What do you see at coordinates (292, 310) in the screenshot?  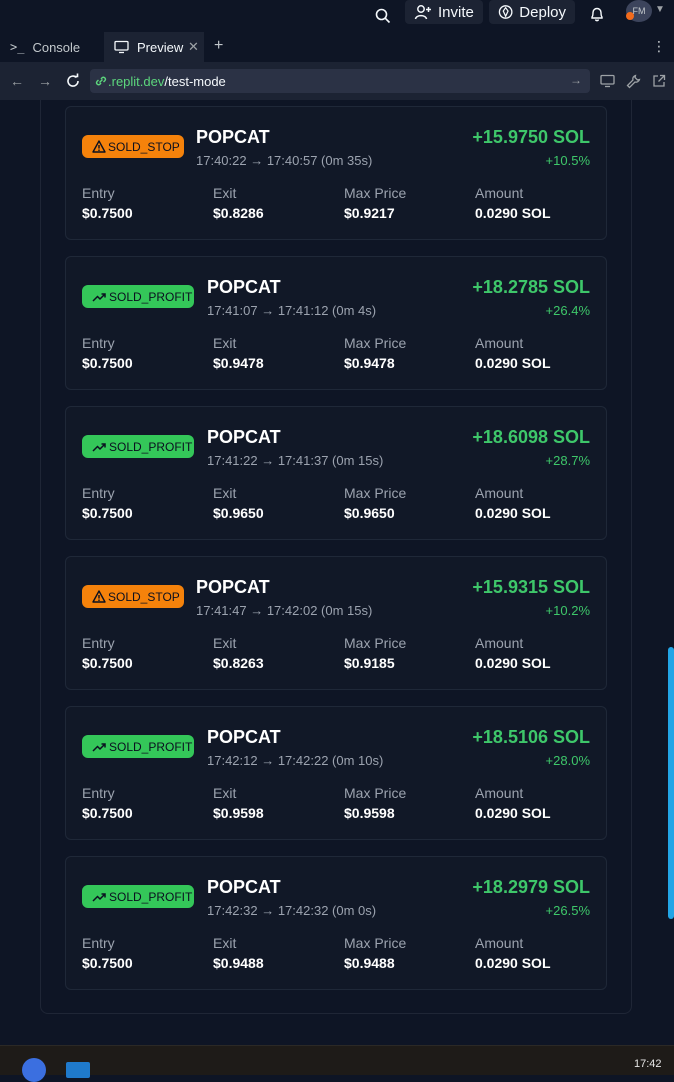 I see `trade-time-range: 17:41:07 → 17:41:12 (0m 4s)` at bounding box center [292, 310].